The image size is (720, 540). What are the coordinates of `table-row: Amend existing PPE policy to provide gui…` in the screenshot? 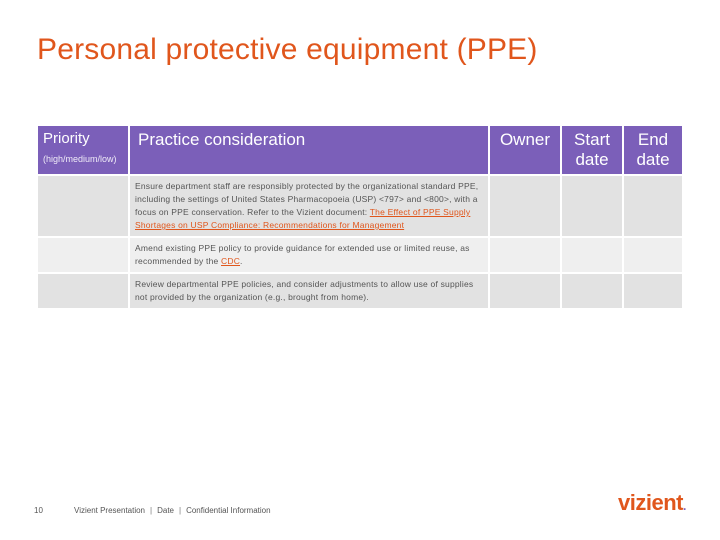 It's located at (360, 255).